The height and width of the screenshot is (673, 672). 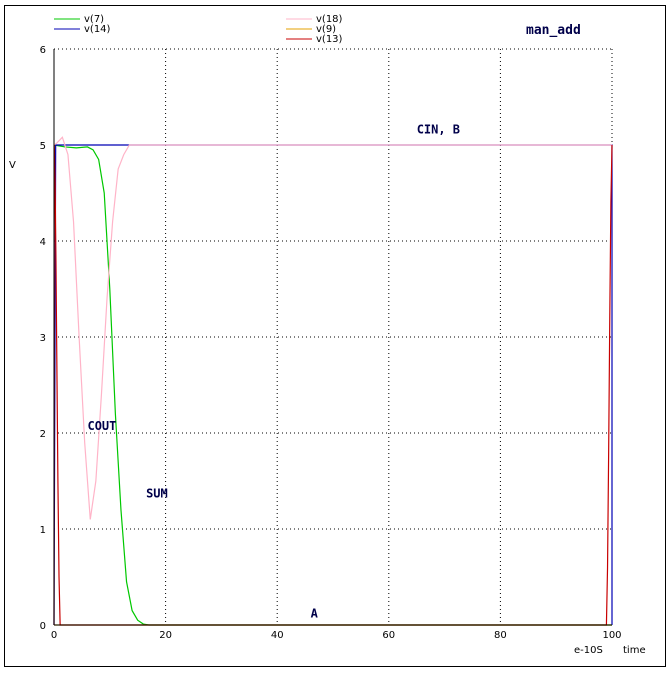 I want to click on x-tick-label-0: 0, so click(x=54, y=635).